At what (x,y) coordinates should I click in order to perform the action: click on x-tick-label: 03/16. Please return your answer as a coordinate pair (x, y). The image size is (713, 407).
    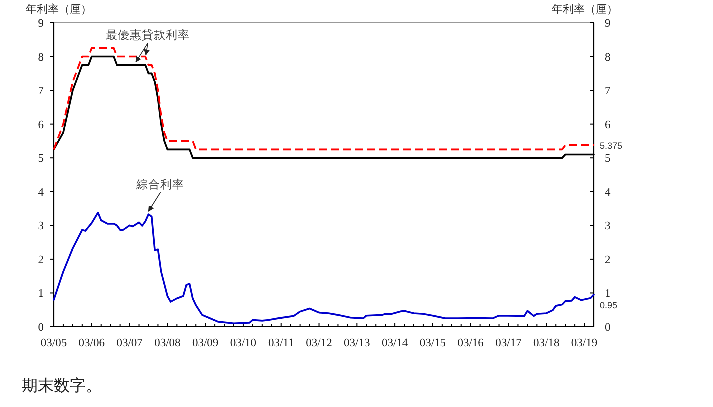
    Looking at the image, I should click on (471, 344).